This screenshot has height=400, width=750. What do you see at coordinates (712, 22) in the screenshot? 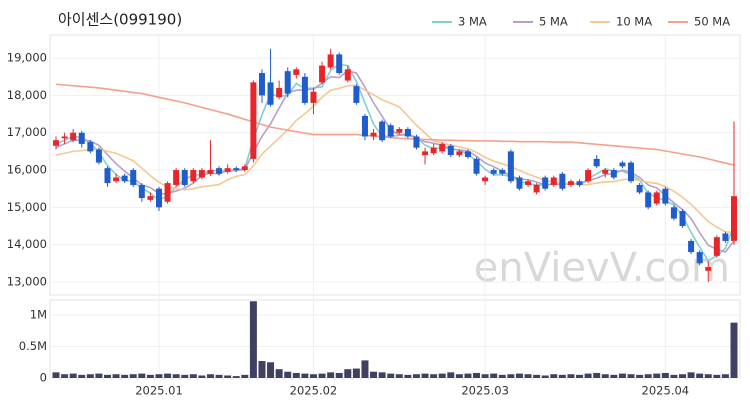
I see `legend-label: 50 MA` at bounding box center [712, 22].